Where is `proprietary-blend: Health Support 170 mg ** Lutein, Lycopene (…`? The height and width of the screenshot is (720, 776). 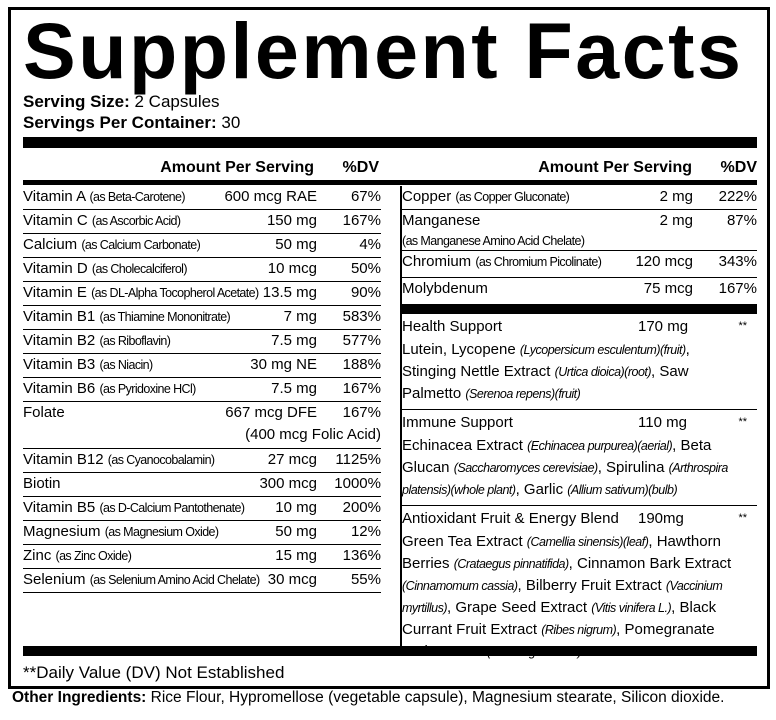
proprietary-blend: Health Support 170 mg ** Lutein, Lycopene (… is located at coordinates (579, 362).